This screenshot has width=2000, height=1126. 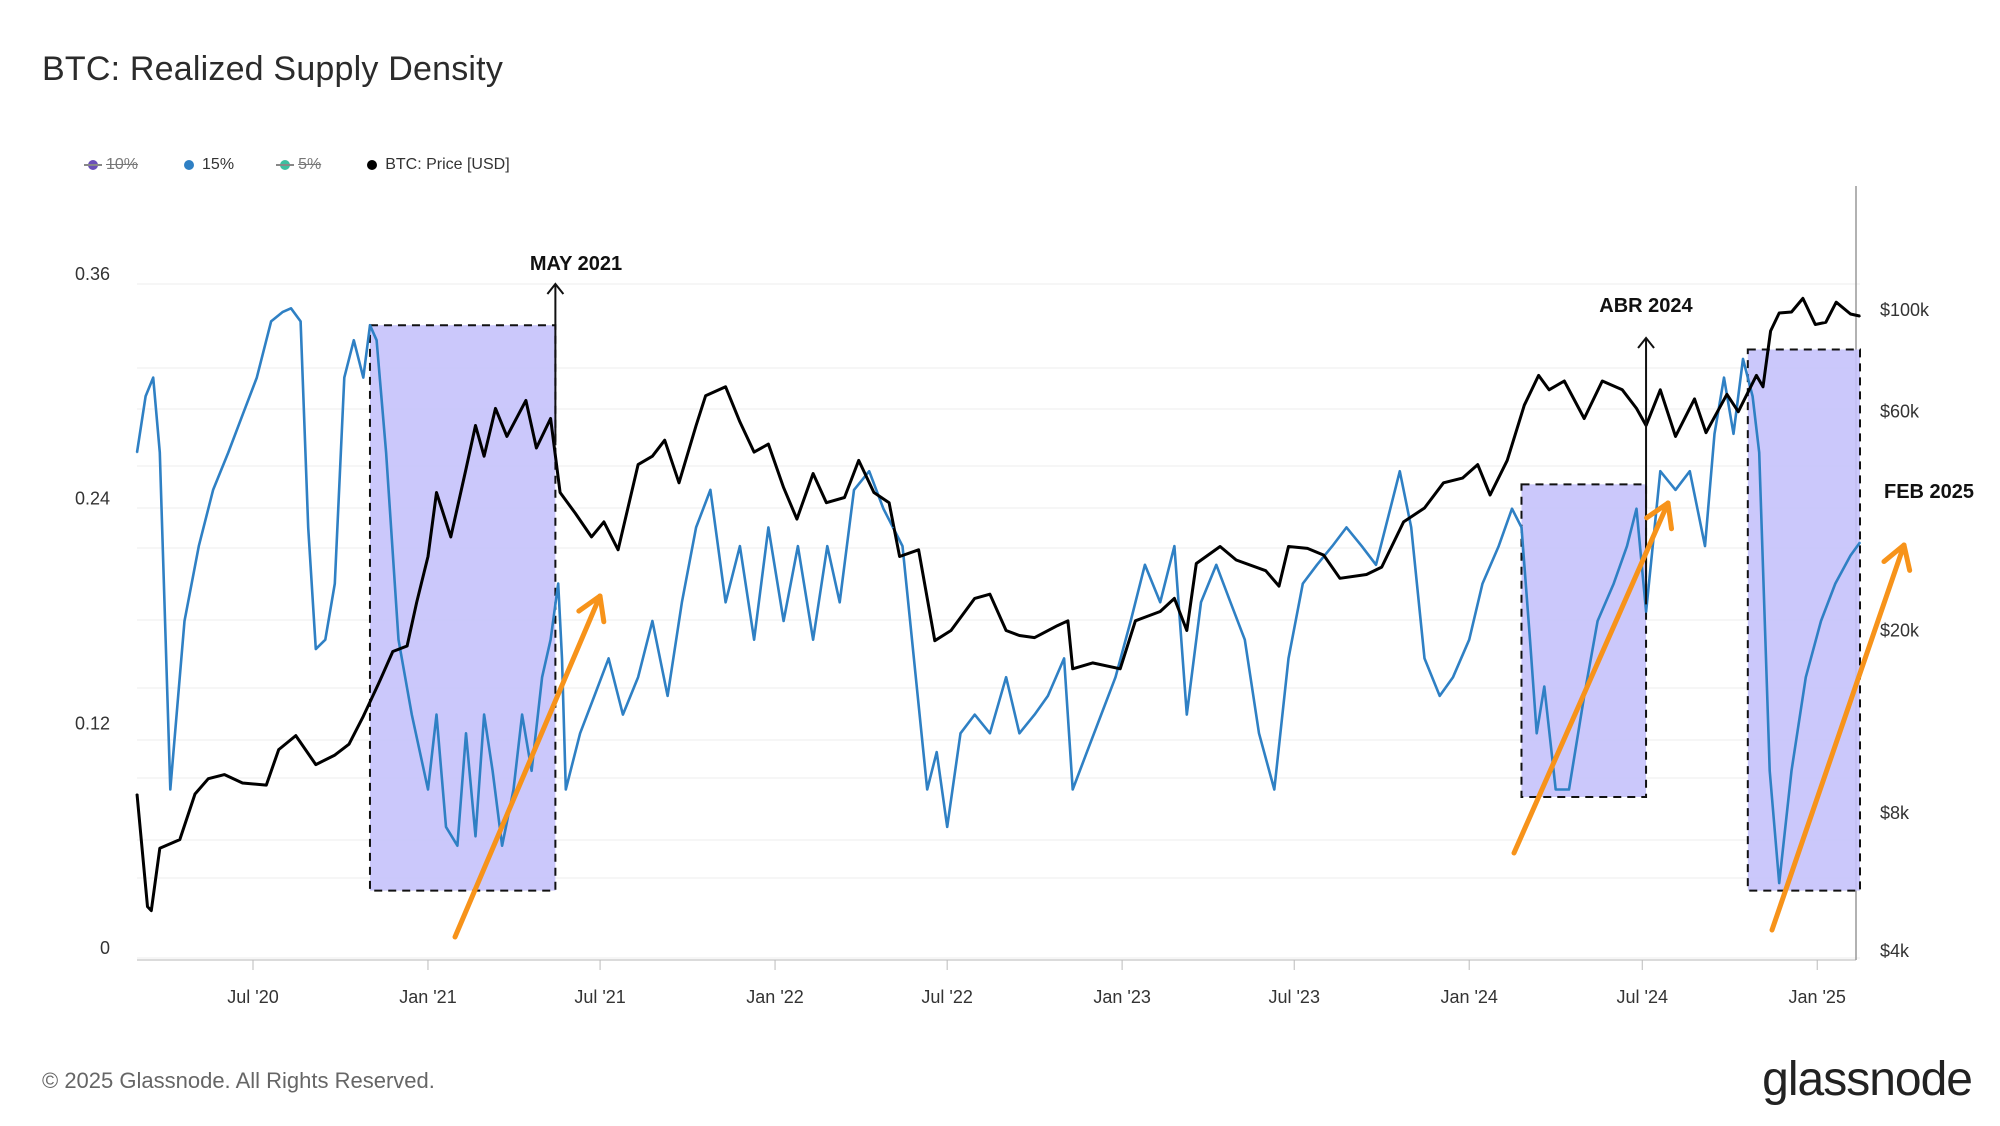 I want to click on highlight-region, so click(x=1803, y=620).